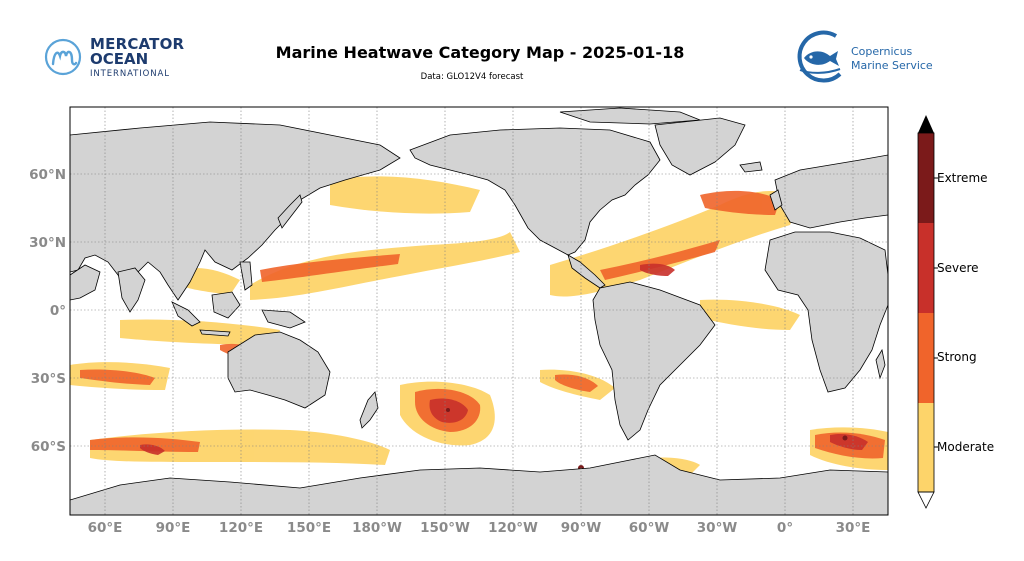 The height and width of the screenshot is (561, 1024). What do you see at coordinates (137, 44) in the screenshot?
I see `mercator-brand-line1: MERCATOR` at bounding box center [137, 44].